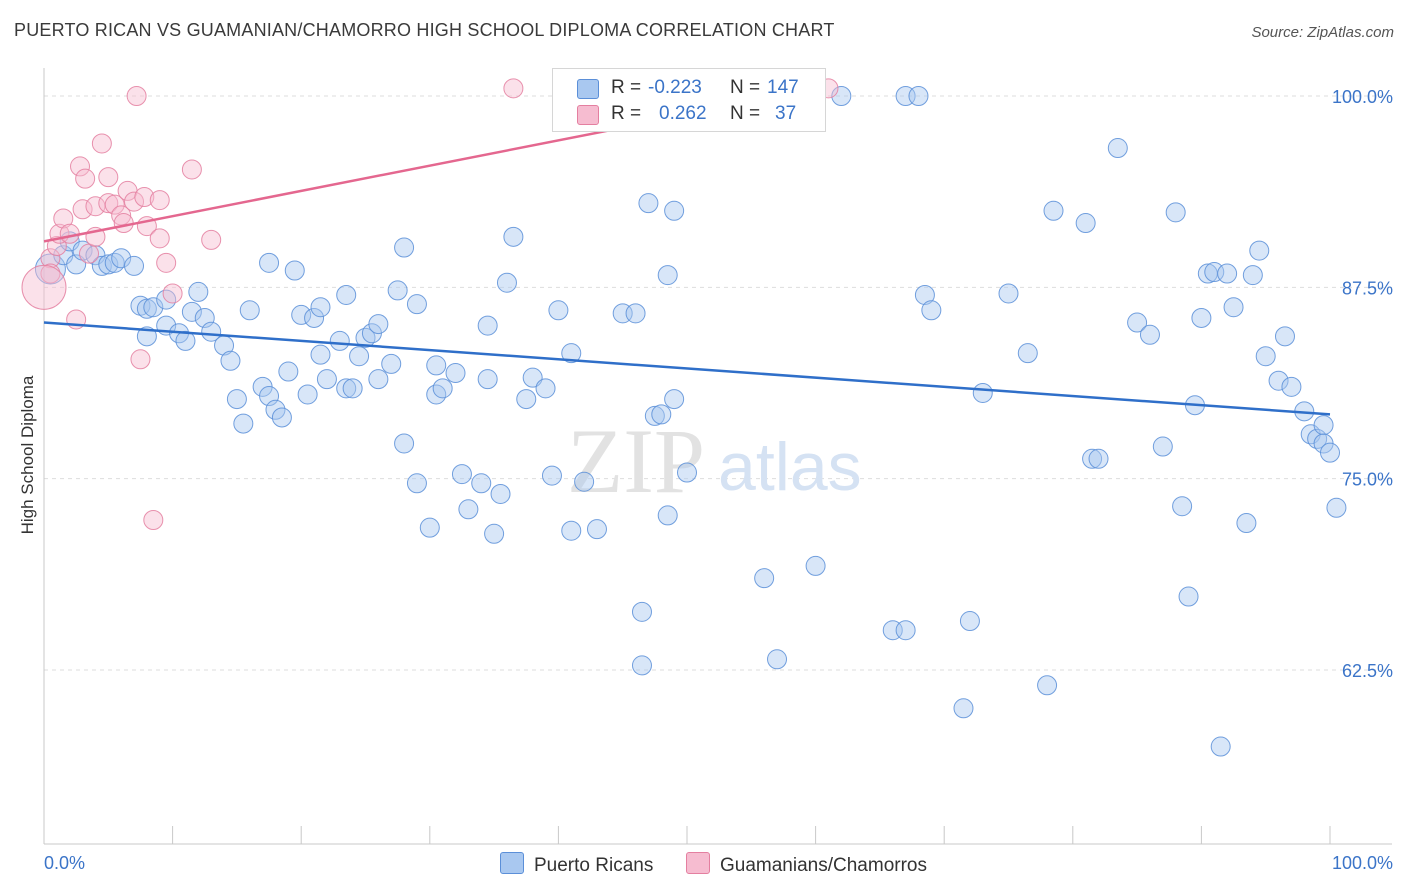  Describe the element at coordinates (1362, 97) in the screenshot. I see `y-tick-label: 100.0%` at that location.